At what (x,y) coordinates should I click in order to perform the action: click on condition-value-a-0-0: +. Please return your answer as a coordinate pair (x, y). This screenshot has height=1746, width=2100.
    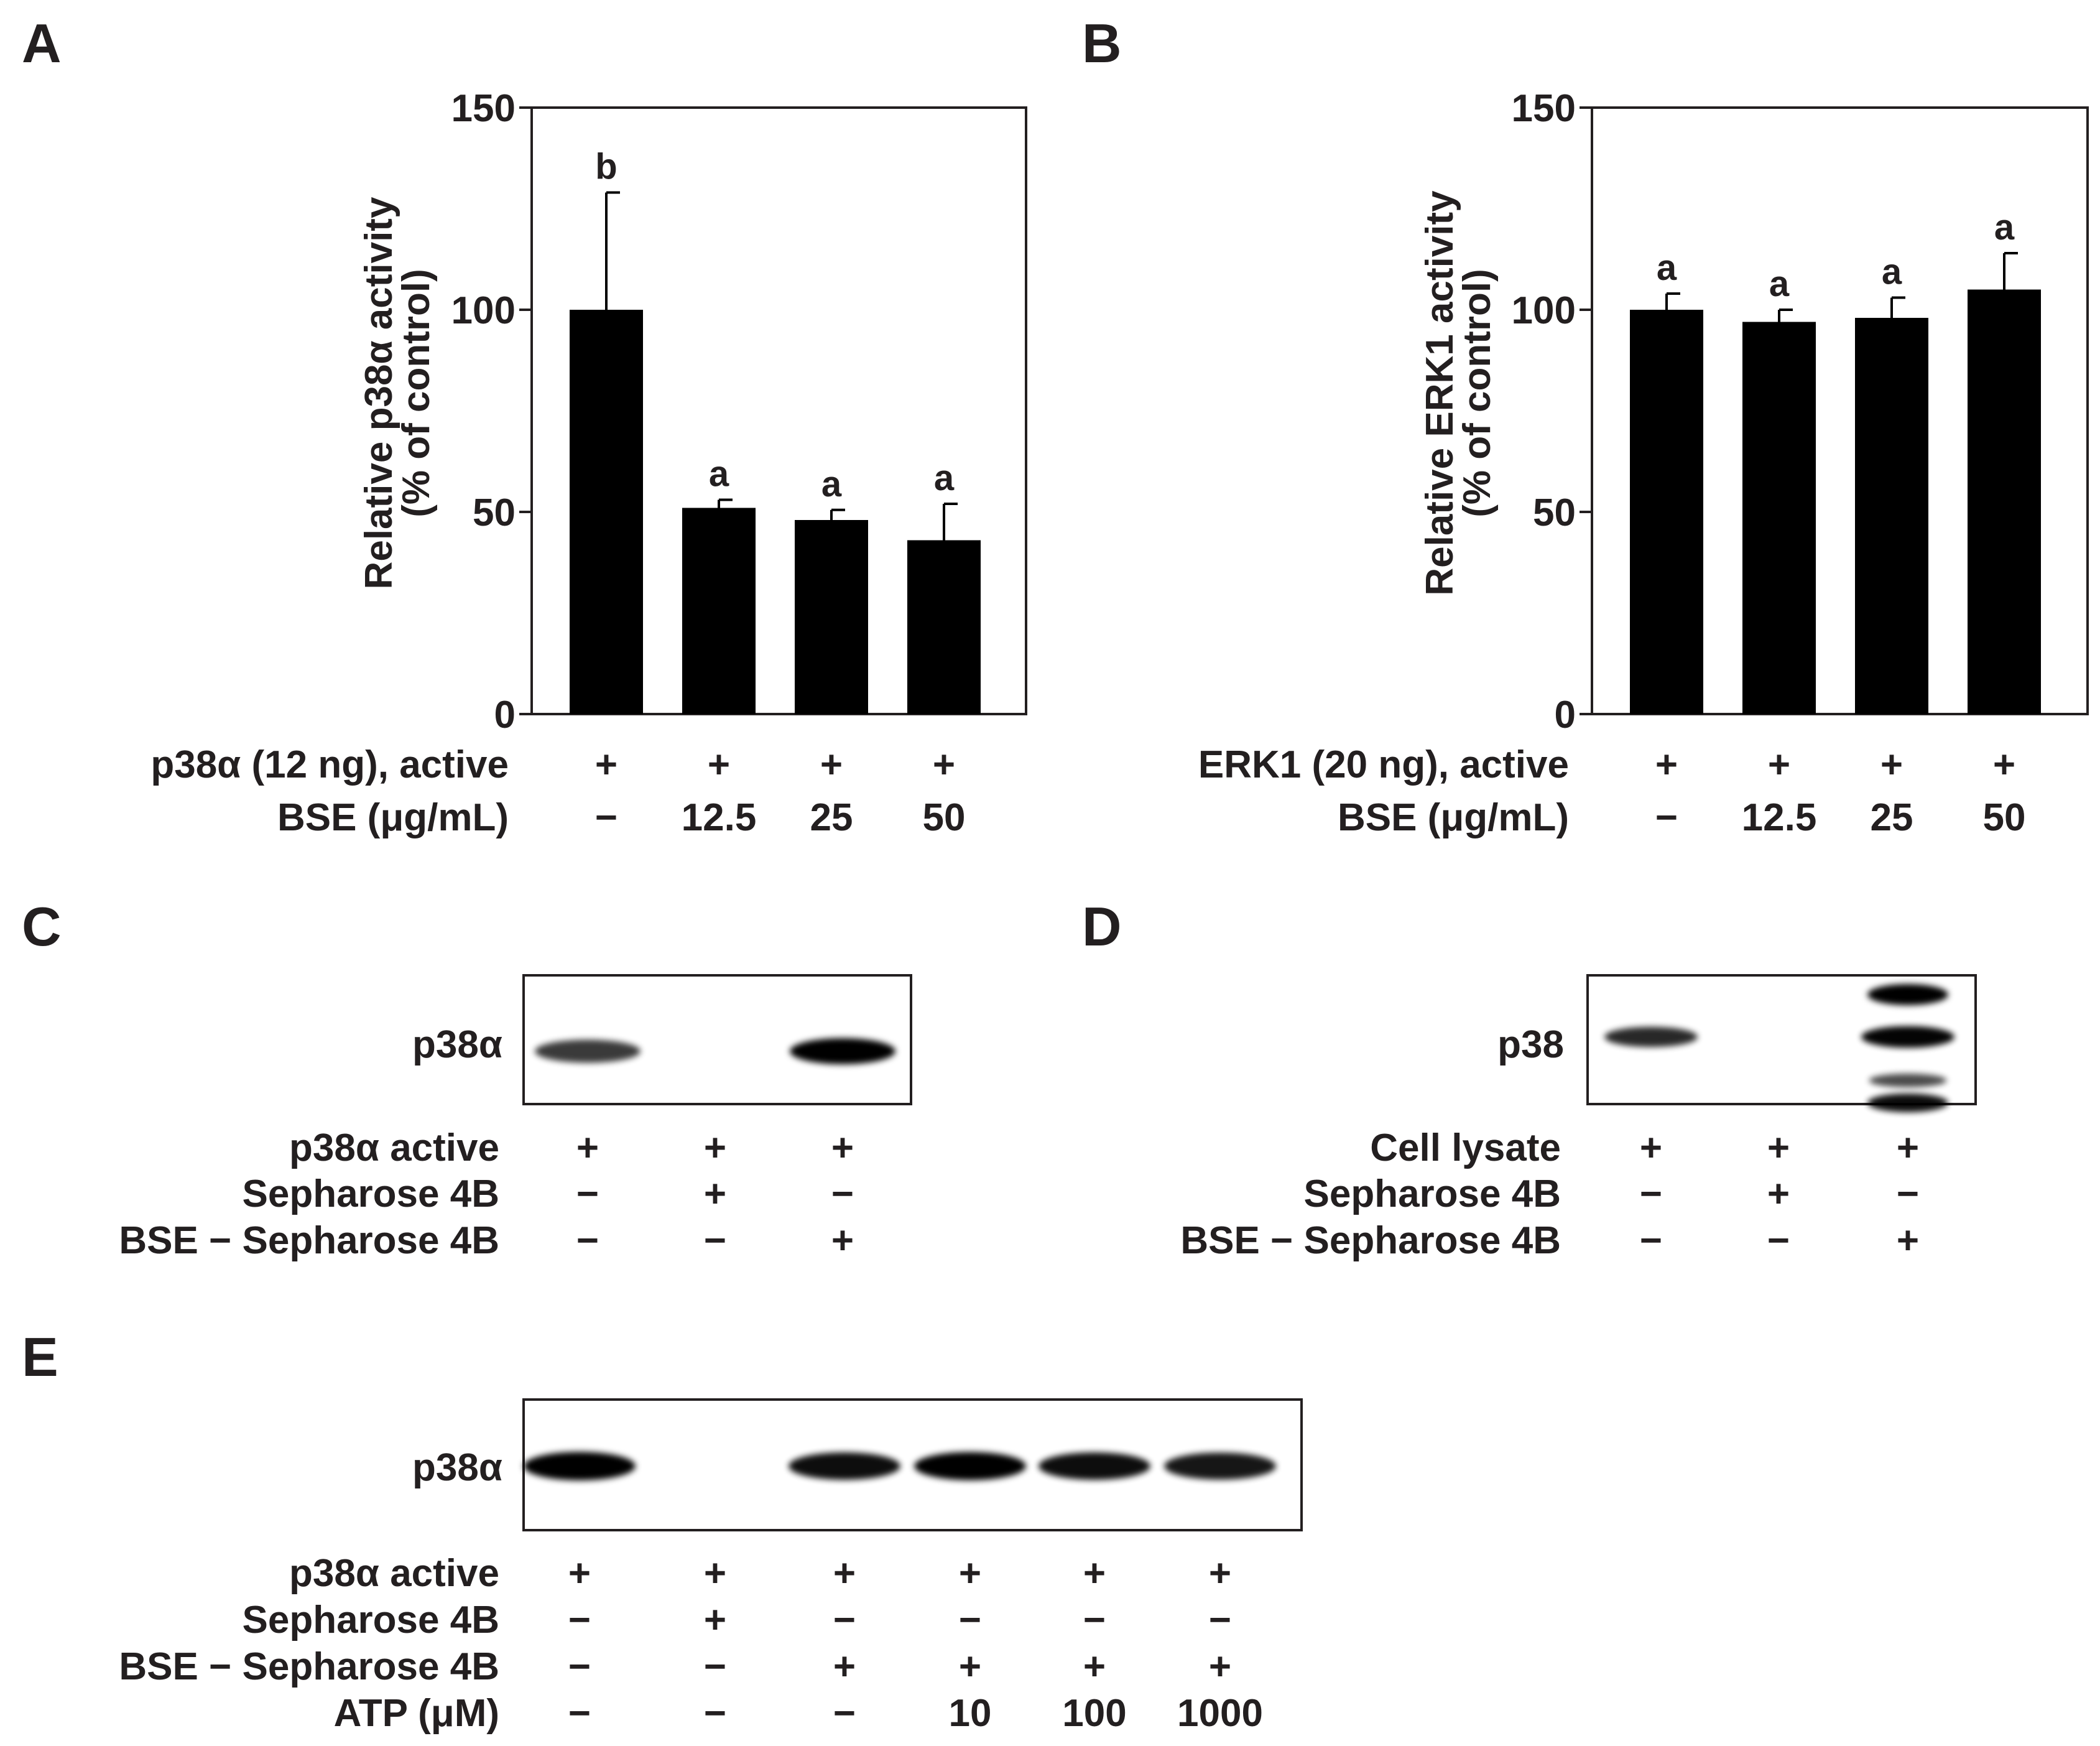
    Looking at the image, I should click on (606, 764).